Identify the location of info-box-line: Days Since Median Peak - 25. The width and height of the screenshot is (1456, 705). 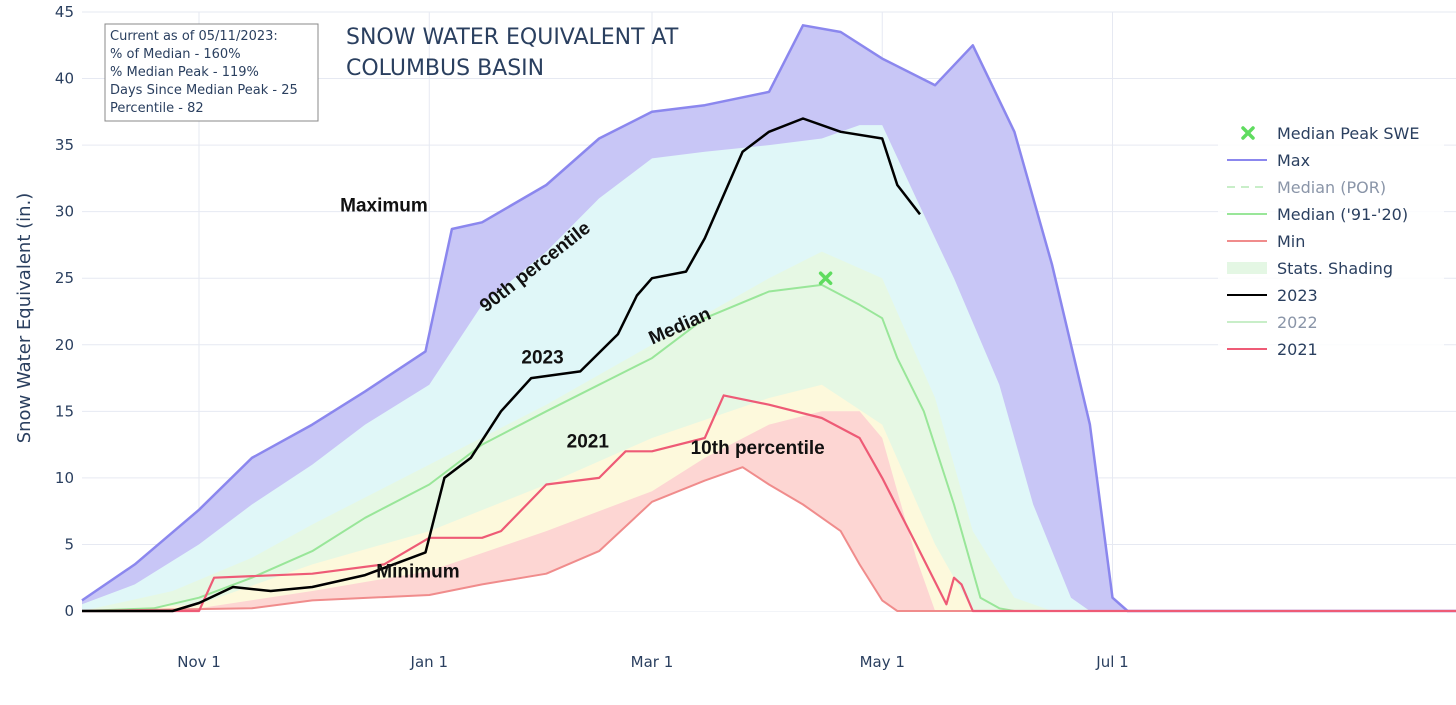
(204, 90).